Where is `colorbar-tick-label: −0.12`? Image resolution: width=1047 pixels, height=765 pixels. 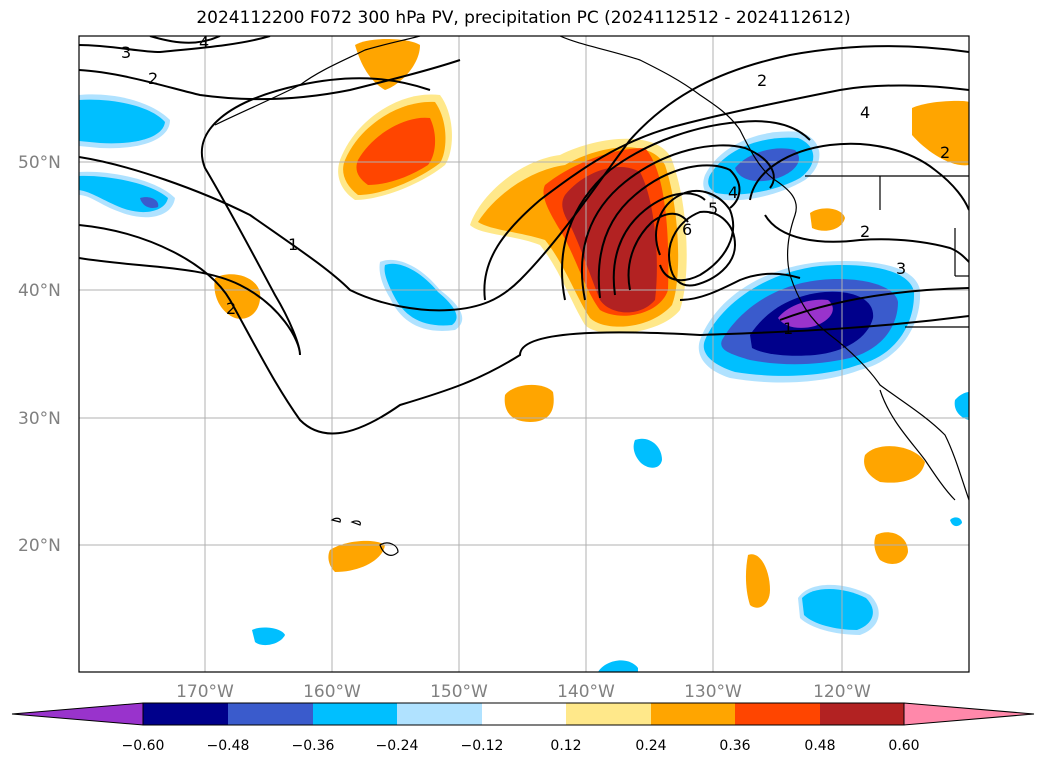 colorbar-tick-label: −0.12 is located at coordinates (482, 746).